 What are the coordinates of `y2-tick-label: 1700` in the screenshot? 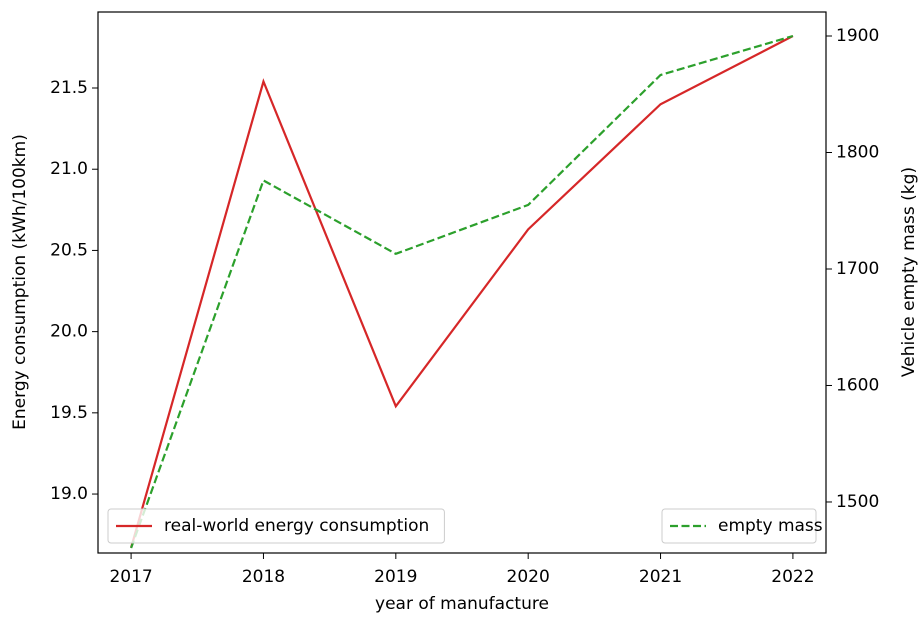 It's located at (857, 269).